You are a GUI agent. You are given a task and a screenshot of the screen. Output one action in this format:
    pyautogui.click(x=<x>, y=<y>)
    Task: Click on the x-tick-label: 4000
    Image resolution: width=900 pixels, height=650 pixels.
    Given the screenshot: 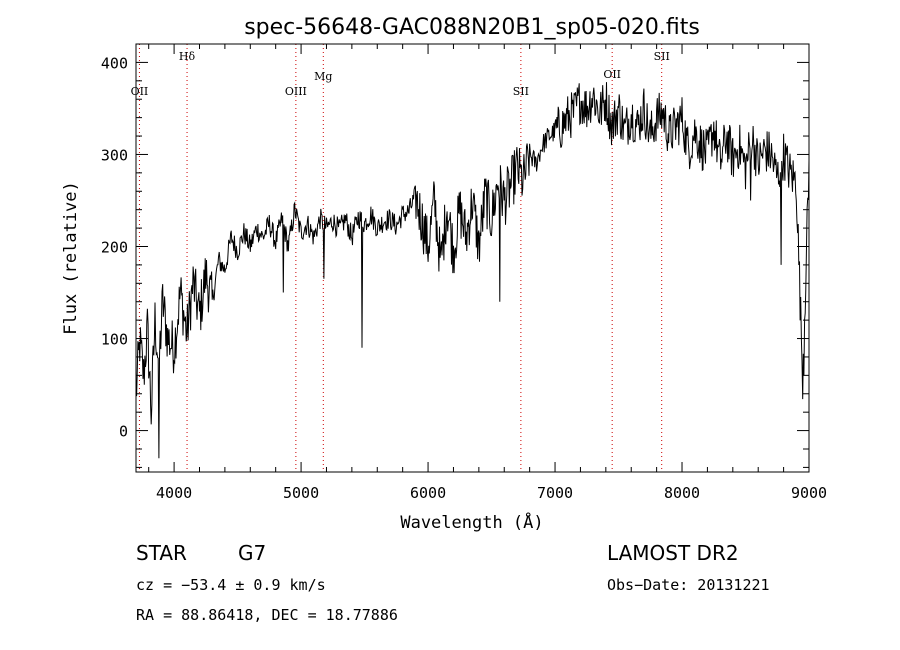 What is the action you would take?
    pyautogui.click(x=174, y=493)
    